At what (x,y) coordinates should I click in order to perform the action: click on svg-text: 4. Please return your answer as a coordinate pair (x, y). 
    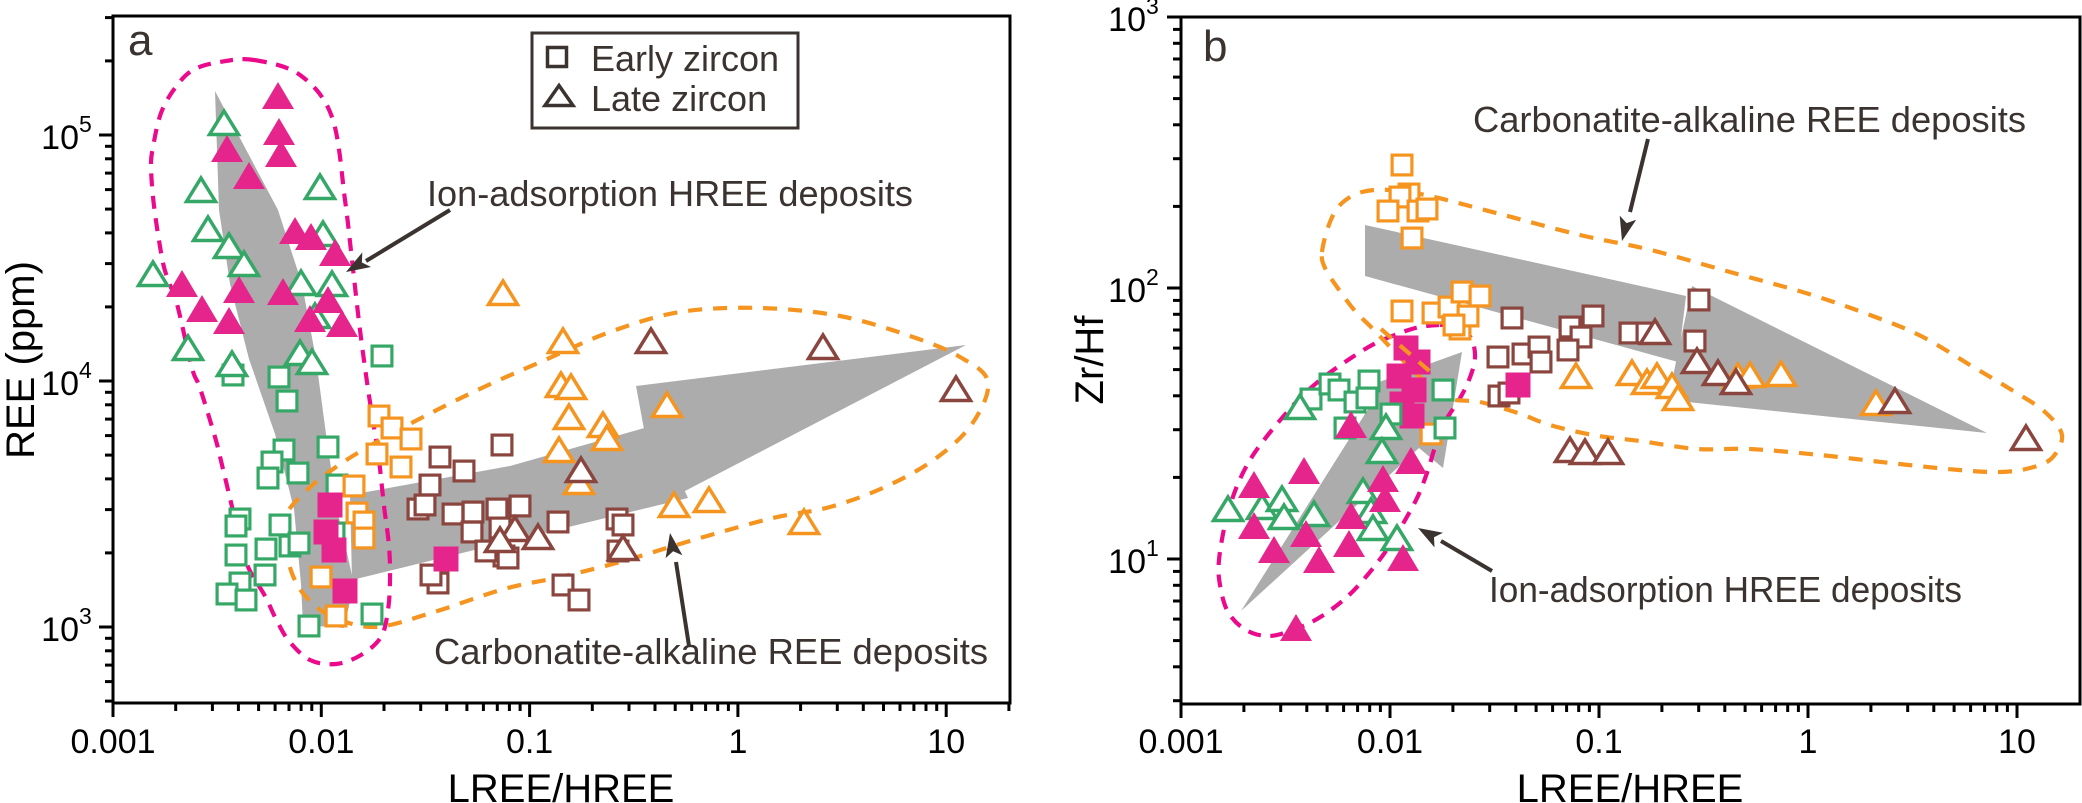
    Looking at the image, I should click on (85, 370).